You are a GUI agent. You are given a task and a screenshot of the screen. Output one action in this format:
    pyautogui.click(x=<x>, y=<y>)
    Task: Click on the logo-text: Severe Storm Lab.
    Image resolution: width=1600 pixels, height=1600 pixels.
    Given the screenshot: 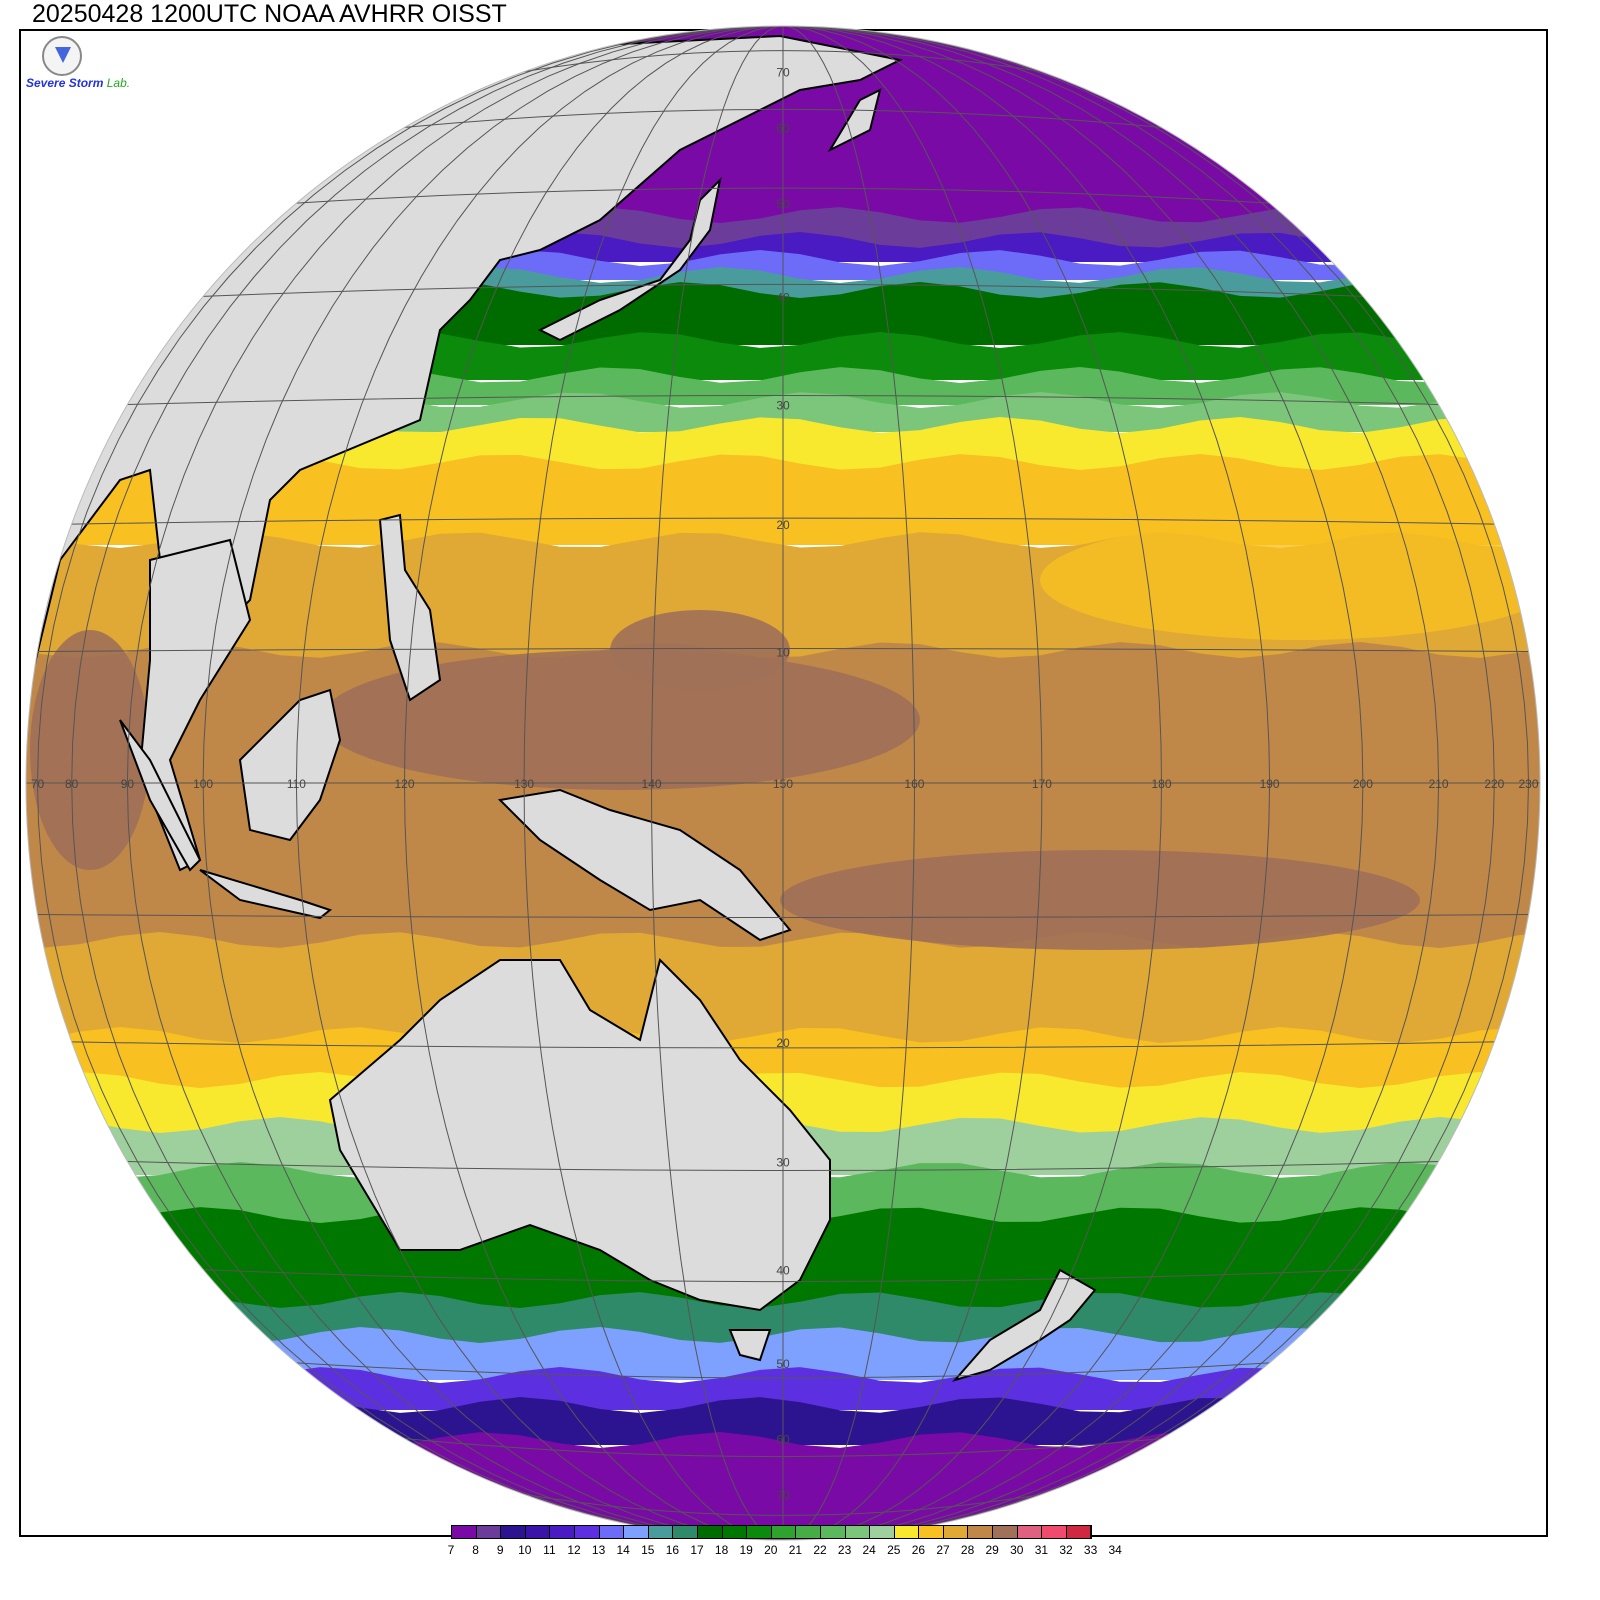 What is the action you would take?
    pyautogui.click(x=78, y=83)
    